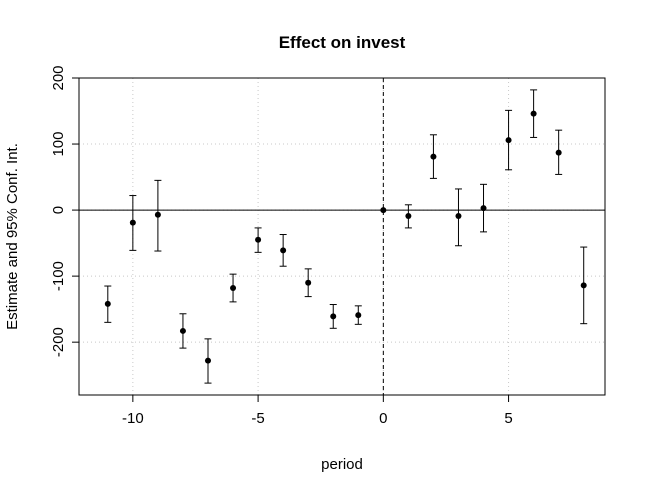 This screenshot has width=646, height=498. Describe the element at coordinates (58, 77) in the screenshot. I see `y-tick-label: 200` at that location.